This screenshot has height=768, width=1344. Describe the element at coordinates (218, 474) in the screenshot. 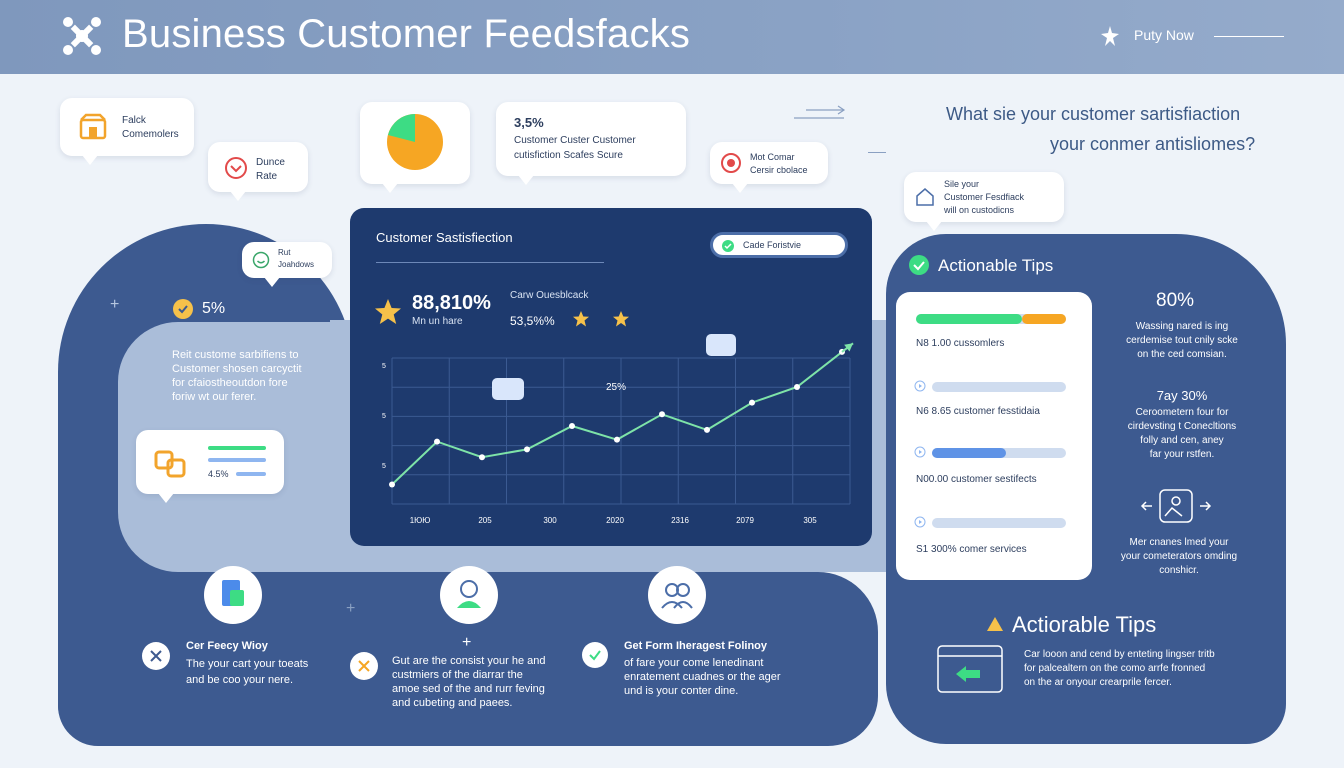

I see `mini-card-value: 4.5%` at that location.